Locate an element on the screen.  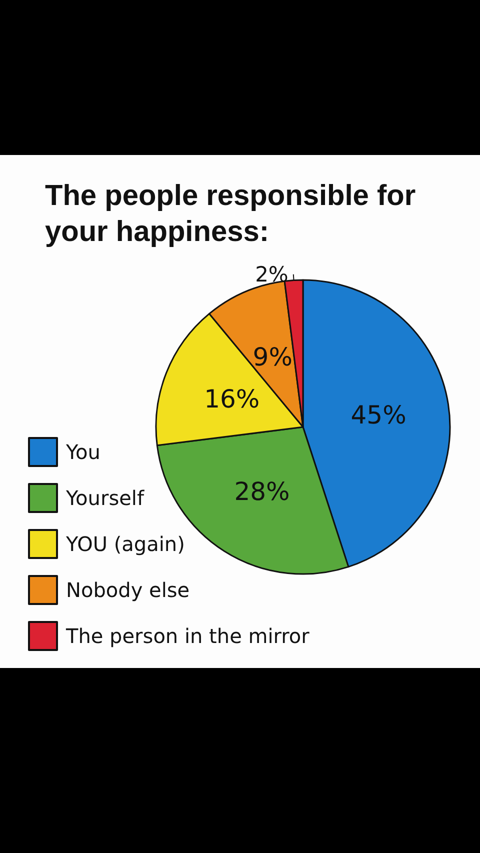
legend-label: Yourself is located at coordinates (105, 498).